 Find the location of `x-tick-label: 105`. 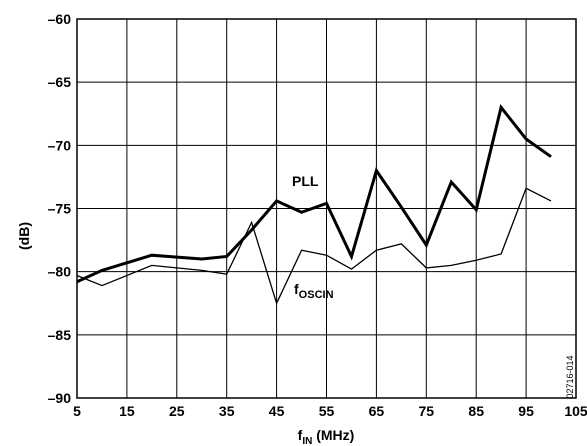

x-tick-label: 105 is located at coordinates (575, 411).